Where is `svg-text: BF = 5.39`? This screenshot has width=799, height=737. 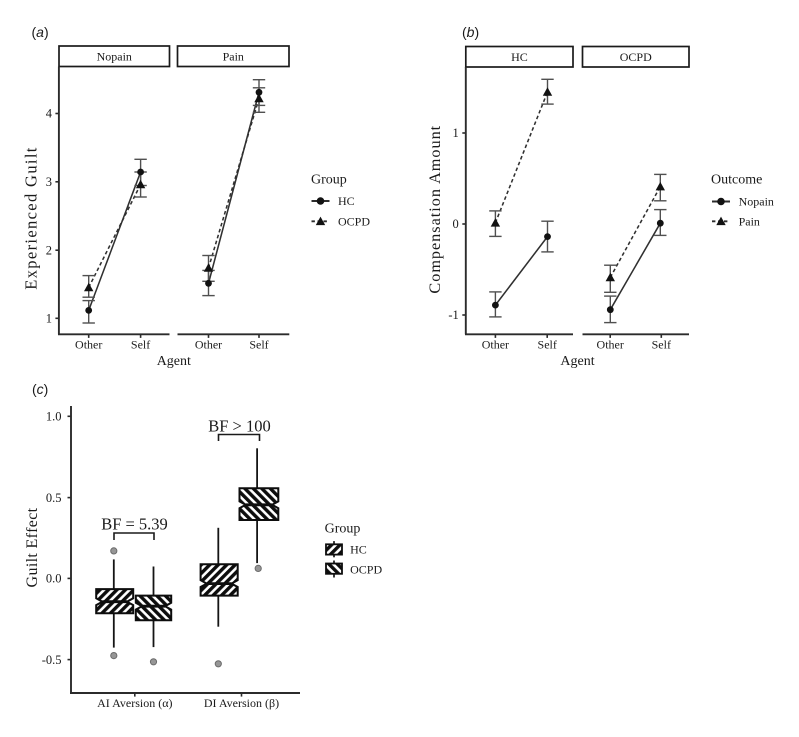 svg-text: BF = 5.39 is located at coordinates (134, 524).